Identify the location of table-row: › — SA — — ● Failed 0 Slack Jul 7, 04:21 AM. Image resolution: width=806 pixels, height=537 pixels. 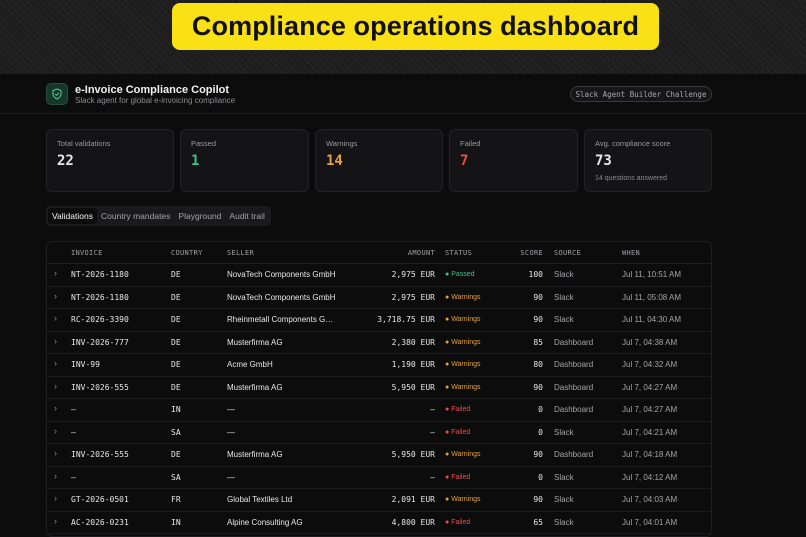
(379, 433).